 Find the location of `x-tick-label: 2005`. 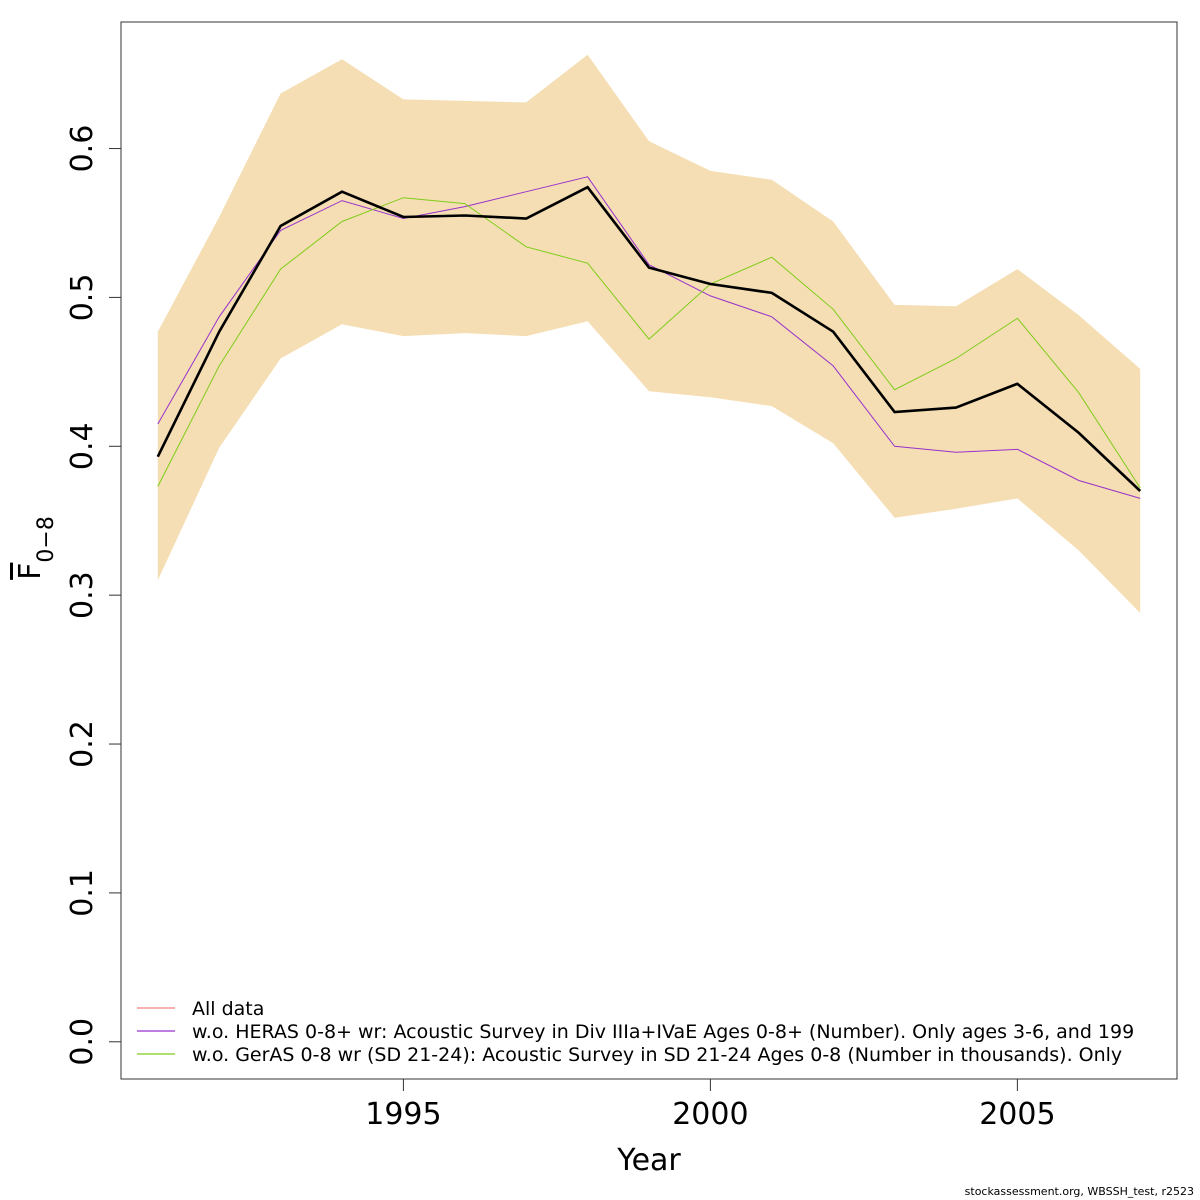

x-tick-label: 2005 is located at coordinates (1017, 1114).